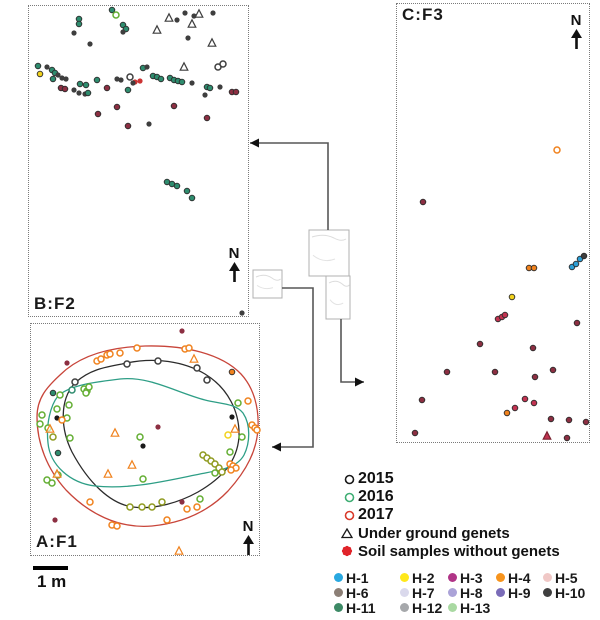 This screenshot has width=600, height=620. Describe the element at coordinates (361, 607) in the screenshot. I see `genotype-label: H-11` at that location.